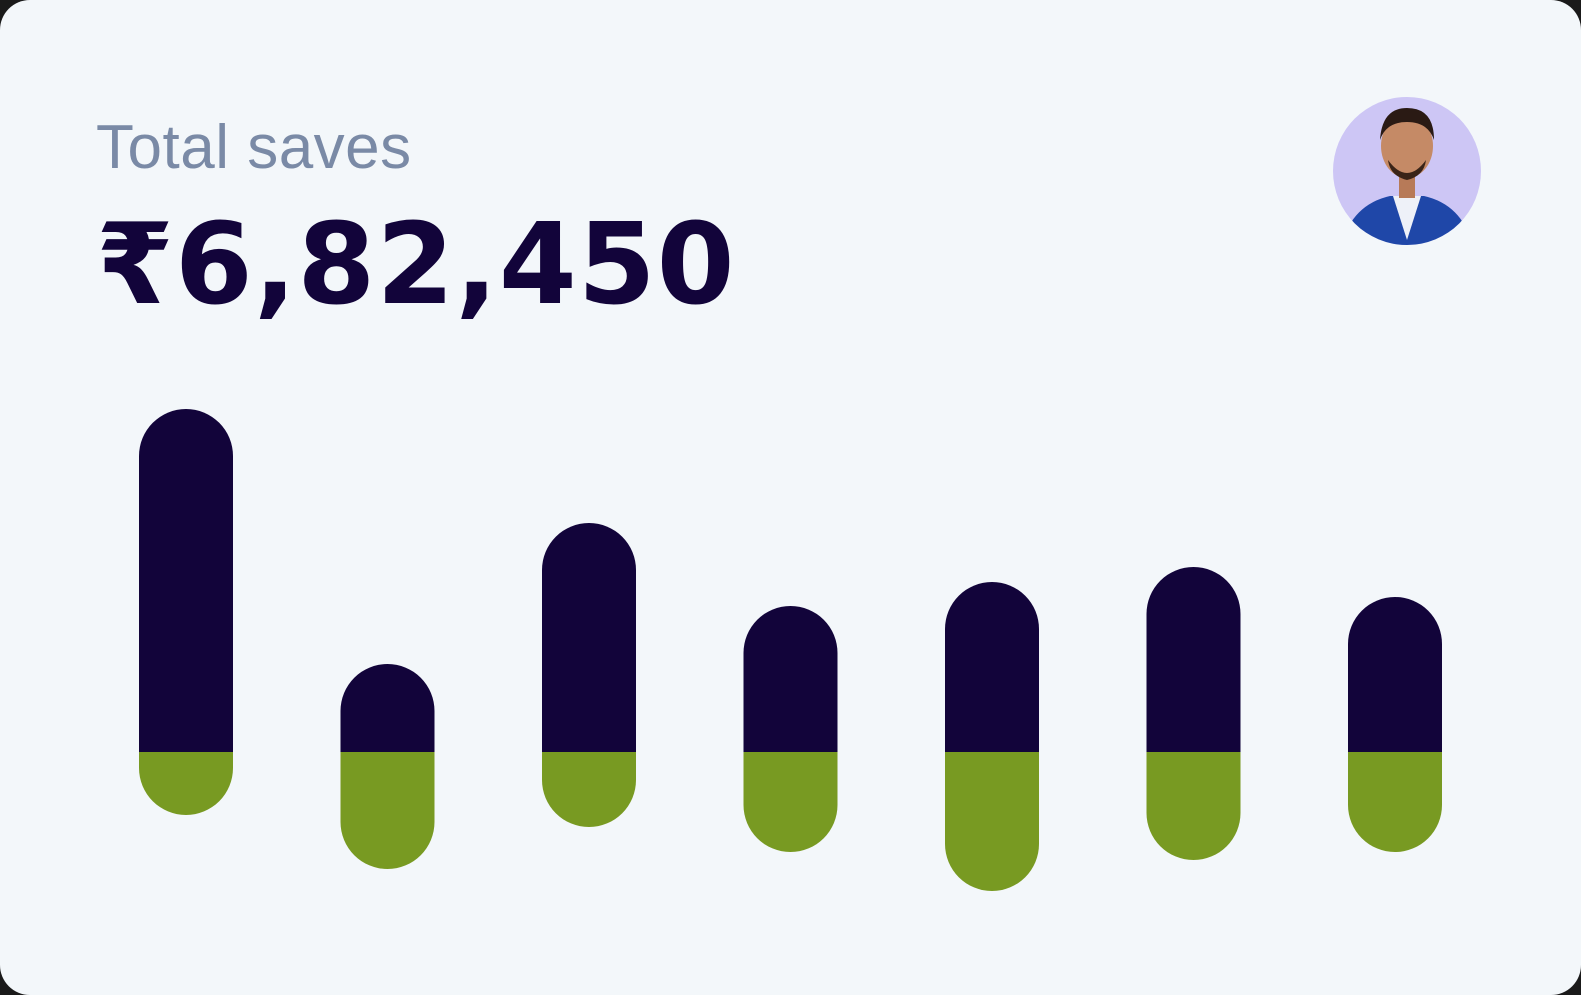  I want to click on avatar, so click(1407, 173).